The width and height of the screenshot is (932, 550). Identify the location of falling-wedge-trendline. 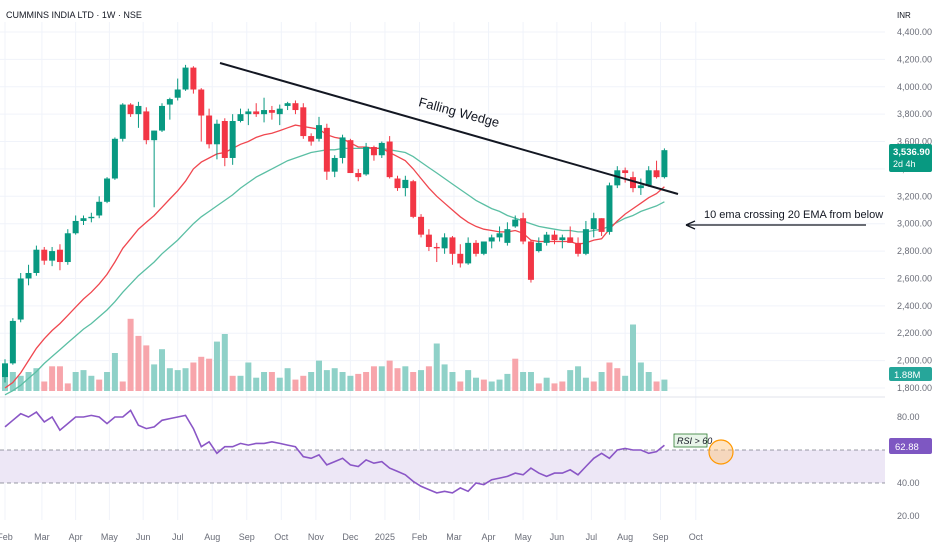
(449, 128).